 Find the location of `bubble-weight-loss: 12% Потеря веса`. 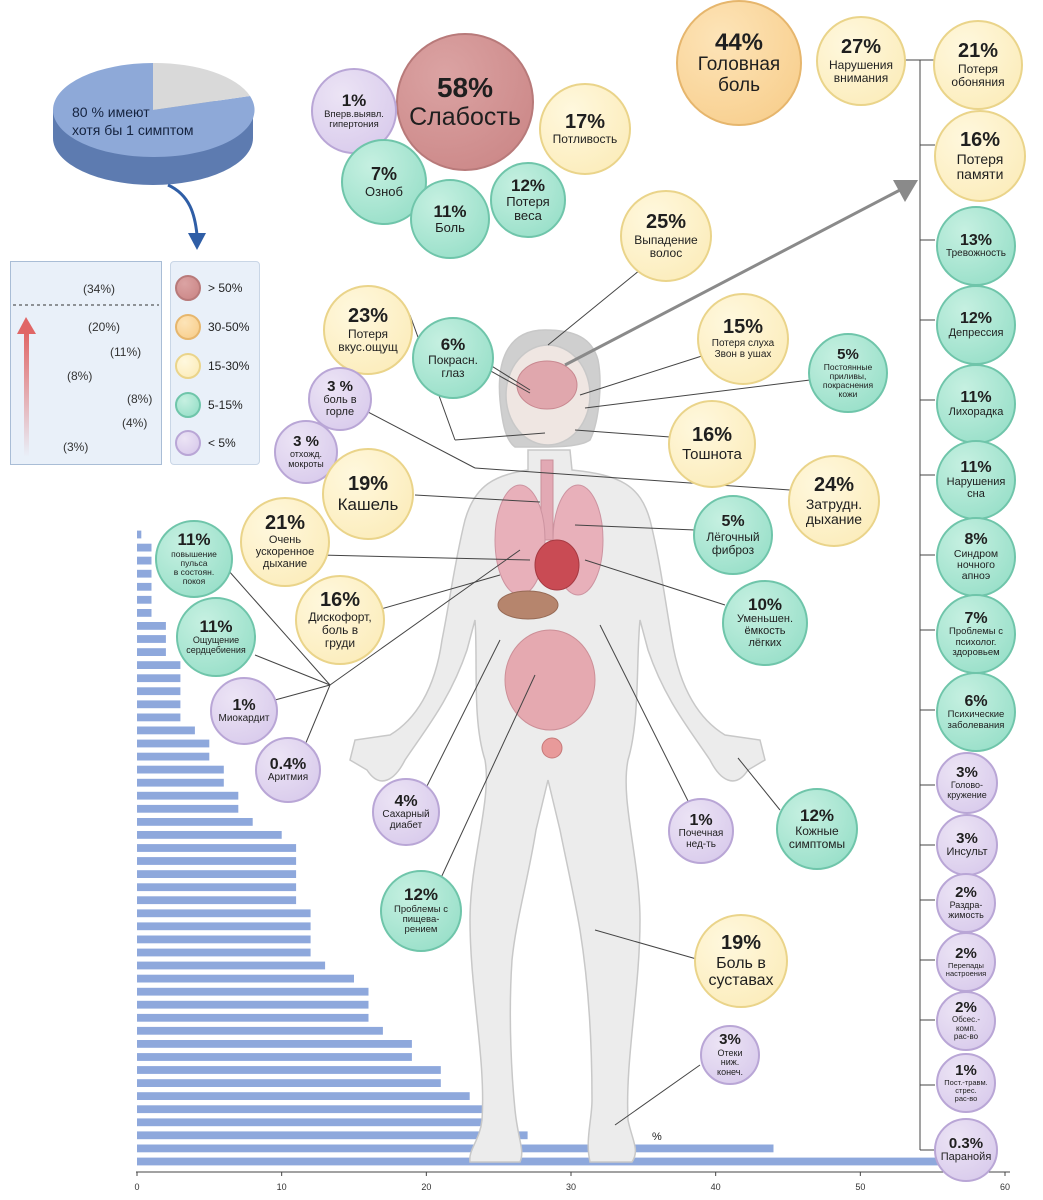

bubble-weight-loss: 12% Потеря веса is located at coordinates (528, 200).